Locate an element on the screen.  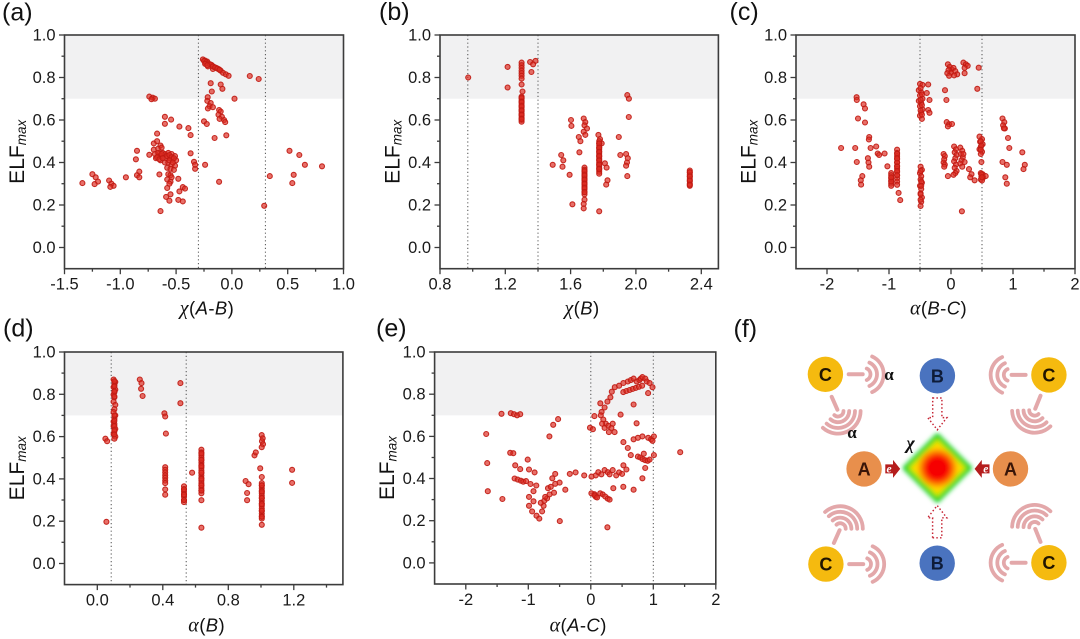
svg-text: -1.5 is located at coordinates (64, 285).